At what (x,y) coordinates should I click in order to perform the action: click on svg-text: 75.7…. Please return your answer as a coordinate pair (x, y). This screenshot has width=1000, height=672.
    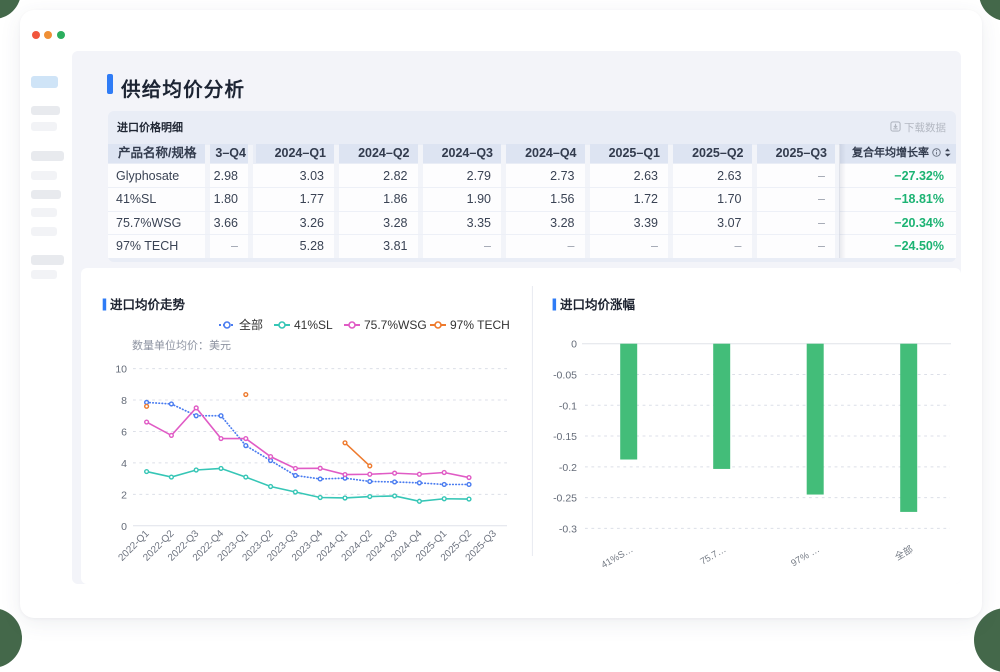
    Looking at the image, I should click on (713, 556).